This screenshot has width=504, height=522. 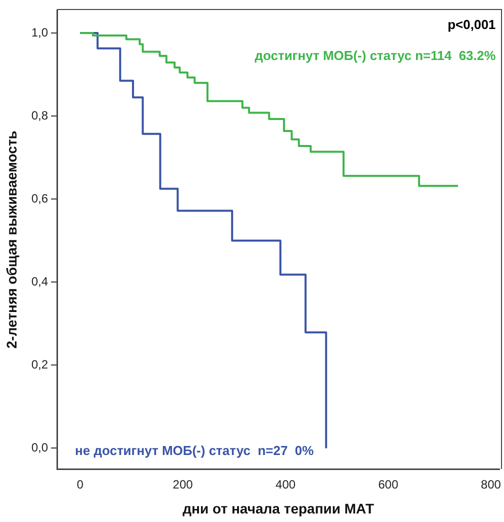 I want to click on x-tick-label: 600, so click(x=388, y=485).